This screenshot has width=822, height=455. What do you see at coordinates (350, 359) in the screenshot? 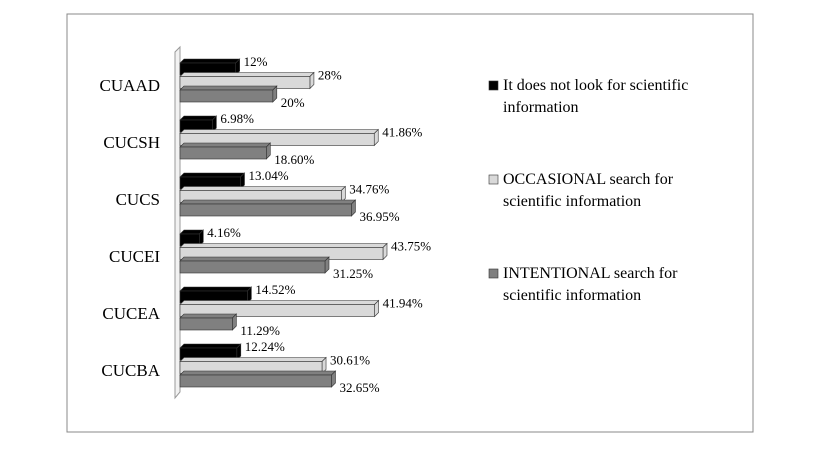
I see `data-label: 30.61%` at bounding box center [350, 359].